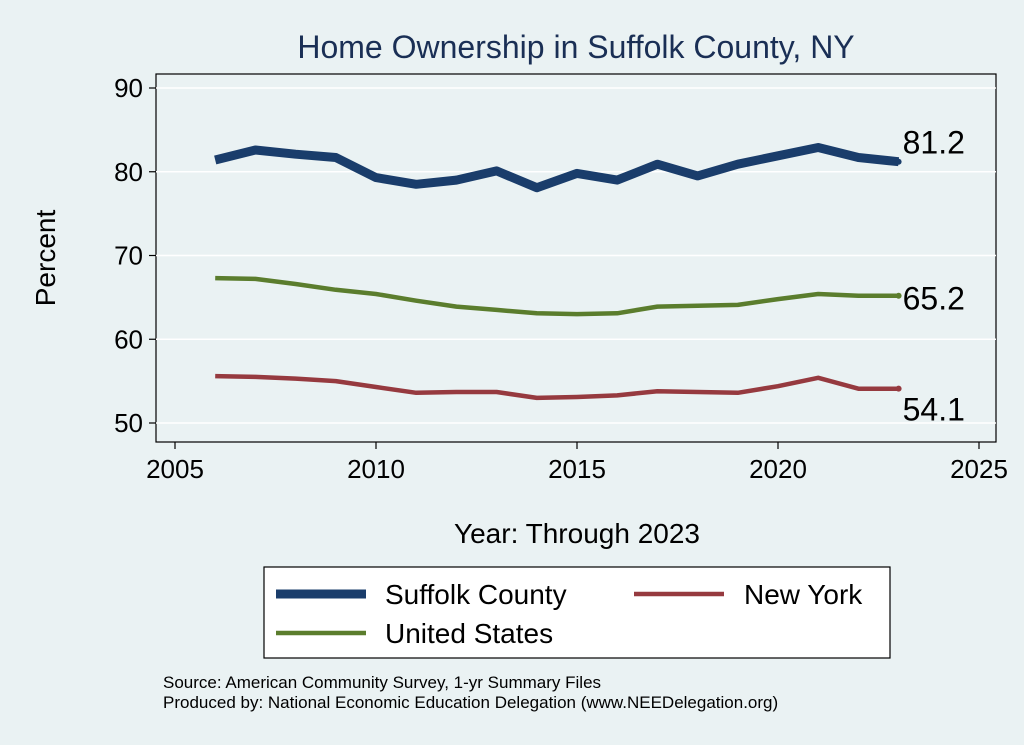  Describe the element at coordinates (934, 143) in the screenshot. I see `end-value-label-suffolk-county: 81.2` at that location.